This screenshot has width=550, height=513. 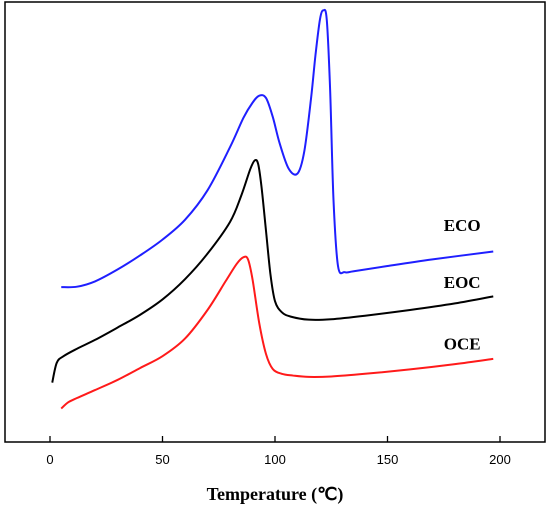 What do you see at coordinates (462, 282) in the screenshot?
I see `series-label-eoc: EOC` at bounding box center [462, 282].